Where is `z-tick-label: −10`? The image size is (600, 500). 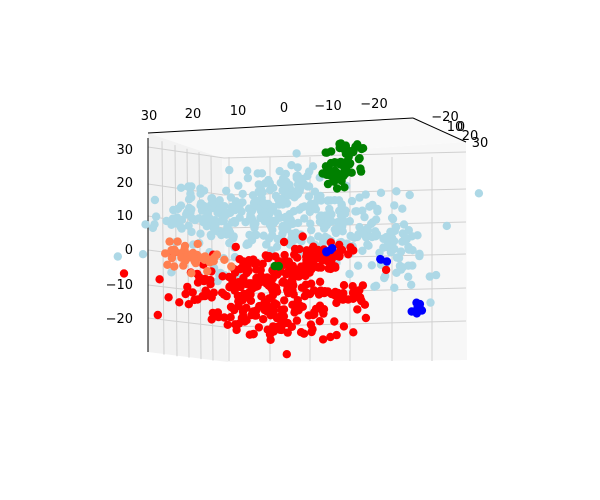
z-tick-label: −10 is located at coordinates (119, 285).